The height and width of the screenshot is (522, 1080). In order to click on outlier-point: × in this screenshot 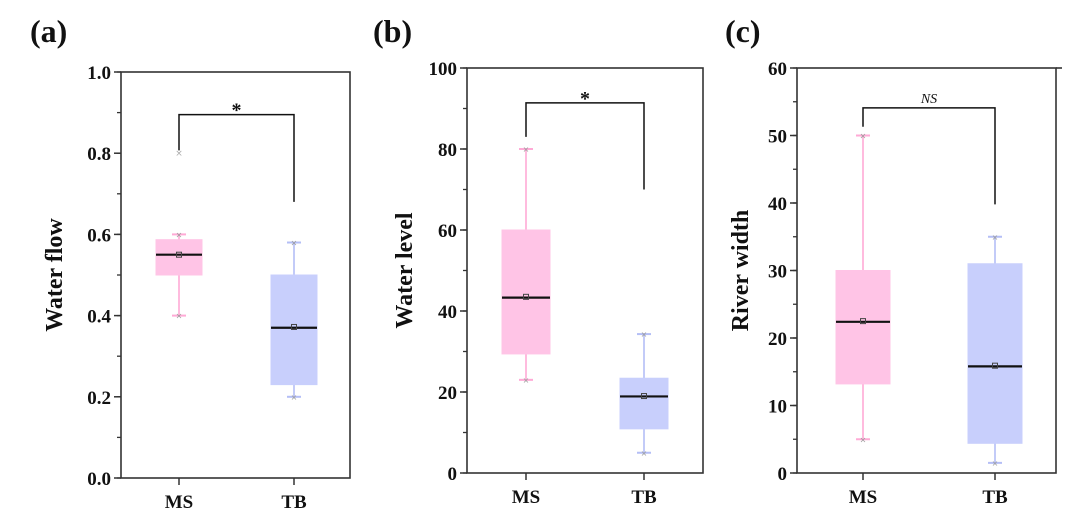, I will do `click(179, 154)`.